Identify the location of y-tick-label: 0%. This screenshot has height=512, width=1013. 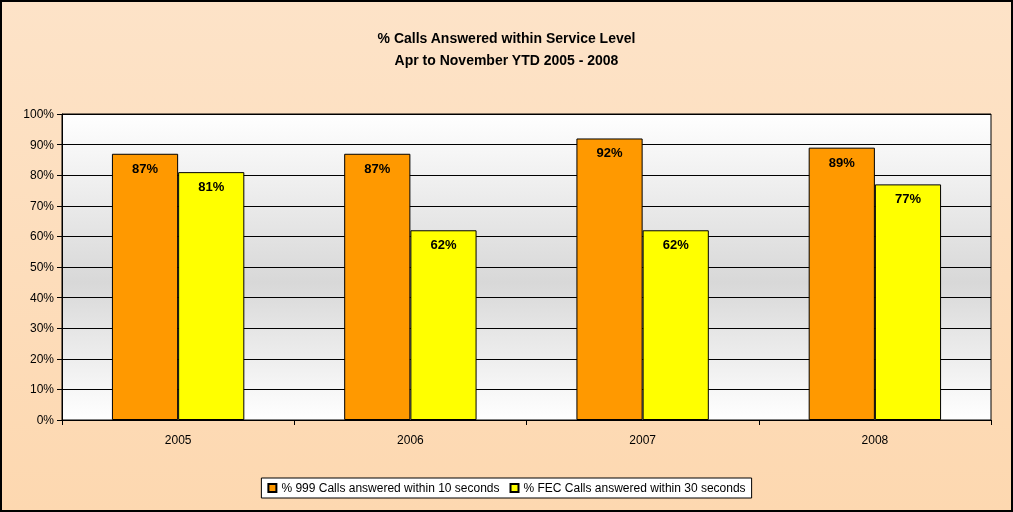
(45, 420).